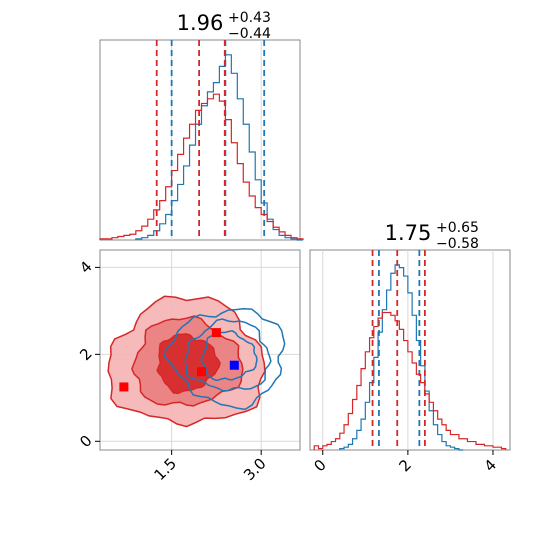  I want to click on hist-x-title-value: 1.96, so click(200, 23).